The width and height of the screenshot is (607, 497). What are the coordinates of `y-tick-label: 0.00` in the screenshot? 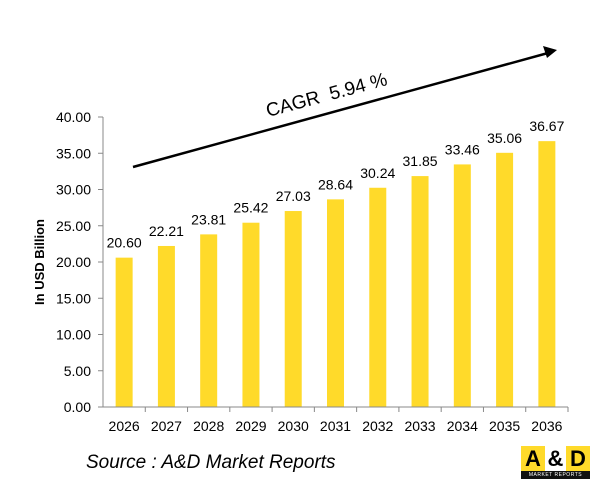 It's located at (77, 407).